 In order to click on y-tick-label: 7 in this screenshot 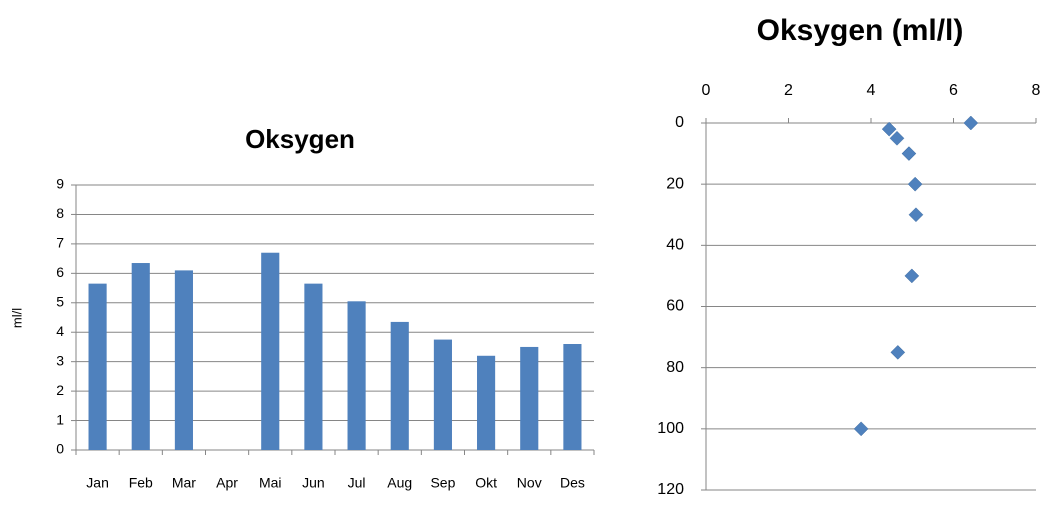, I will do `click(60, 243)`.